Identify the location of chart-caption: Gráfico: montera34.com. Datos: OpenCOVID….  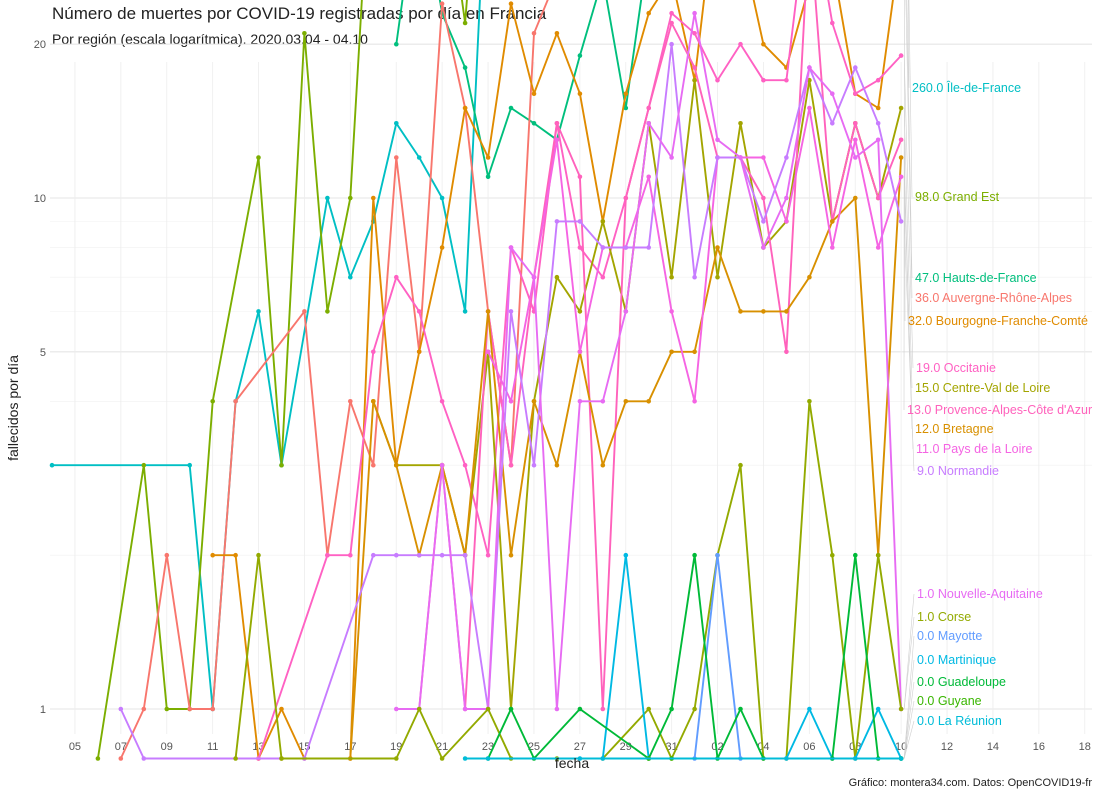
(970, 783).